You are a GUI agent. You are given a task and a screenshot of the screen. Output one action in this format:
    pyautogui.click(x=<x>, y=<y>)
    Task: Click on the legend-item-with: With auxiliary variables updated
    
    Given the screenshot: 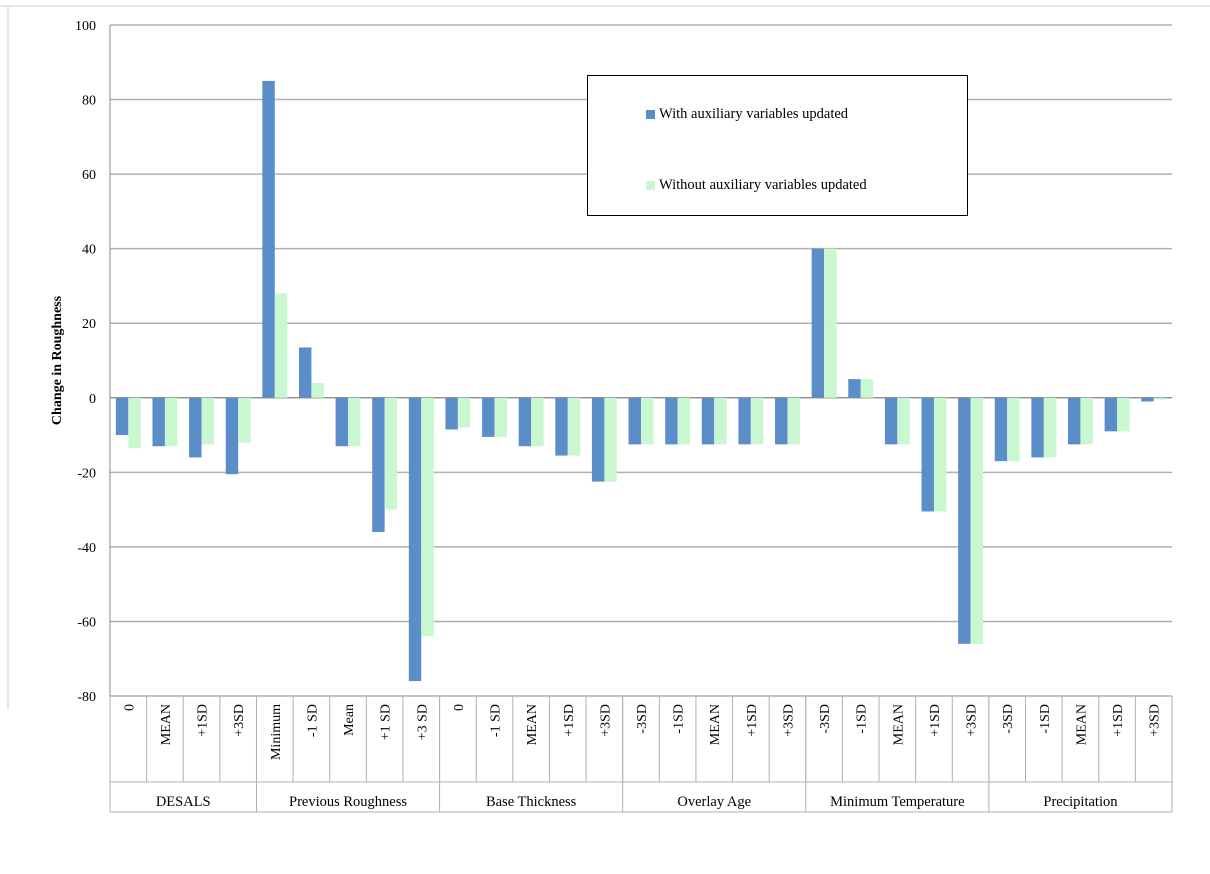 What is the action you would take?
    pyautogui.click(x=747, y=114)
    